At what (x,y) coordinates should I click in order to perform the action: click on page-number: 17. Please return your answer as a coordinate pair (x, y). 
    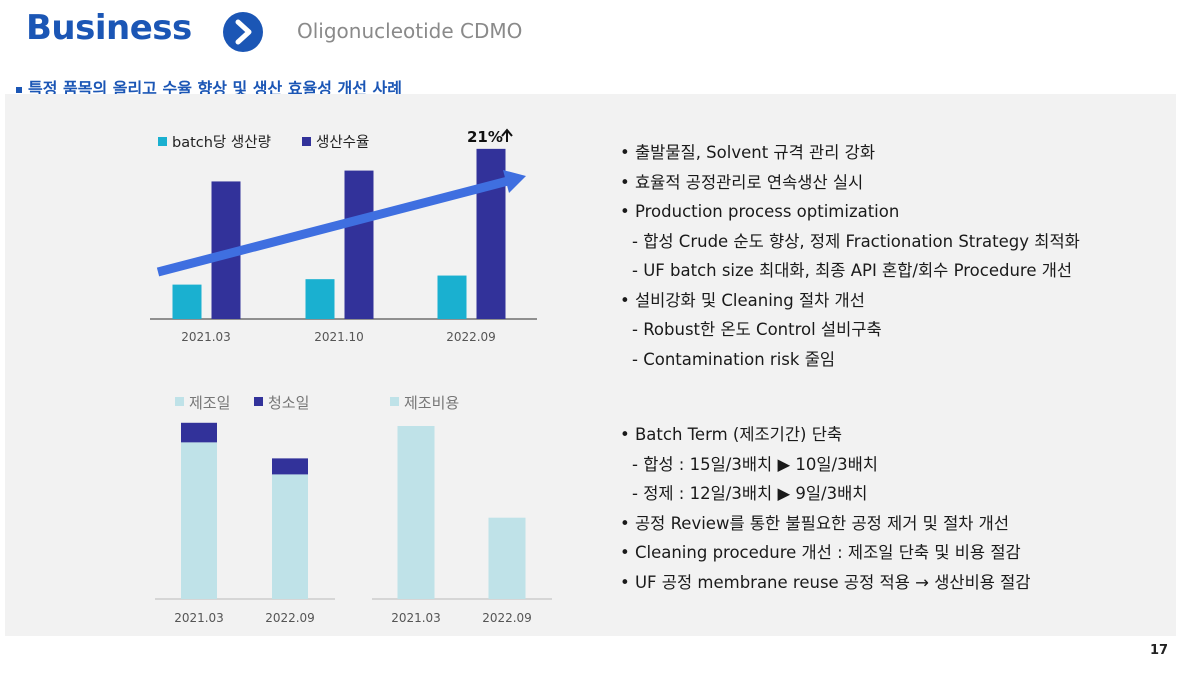
    Looking at the image, I should click on (1159, 650).